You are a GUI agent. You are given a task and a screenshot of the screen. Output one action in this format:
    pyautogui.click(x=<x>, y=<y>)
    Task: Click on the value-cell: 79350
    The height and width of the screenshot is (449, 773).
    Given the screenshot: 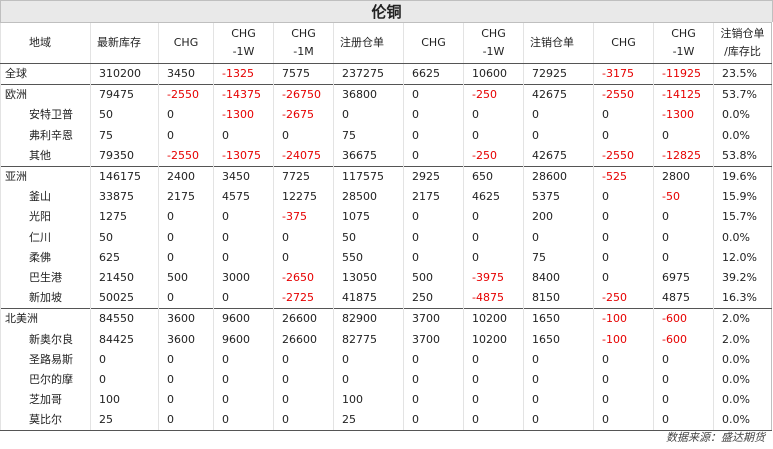 What is the action you would take?
    pyautogui.click(x=124, y=156)
    